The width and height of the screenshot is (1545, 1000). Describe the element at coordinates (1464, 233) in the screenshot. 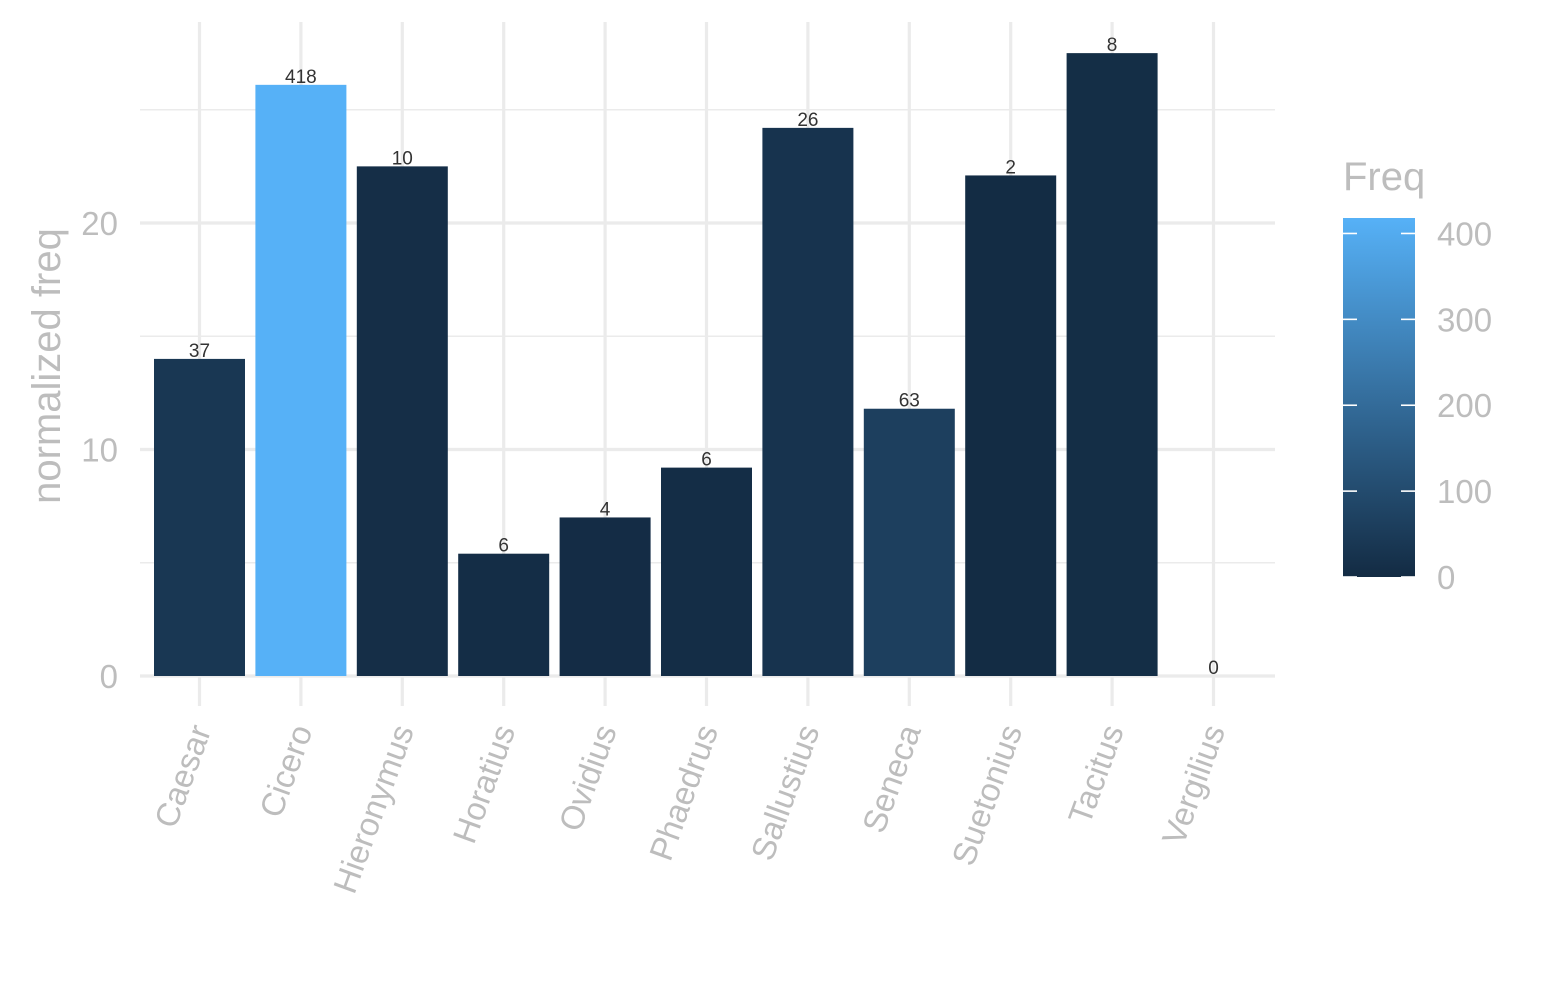

I see `legend-tick-label: 400` at that location.